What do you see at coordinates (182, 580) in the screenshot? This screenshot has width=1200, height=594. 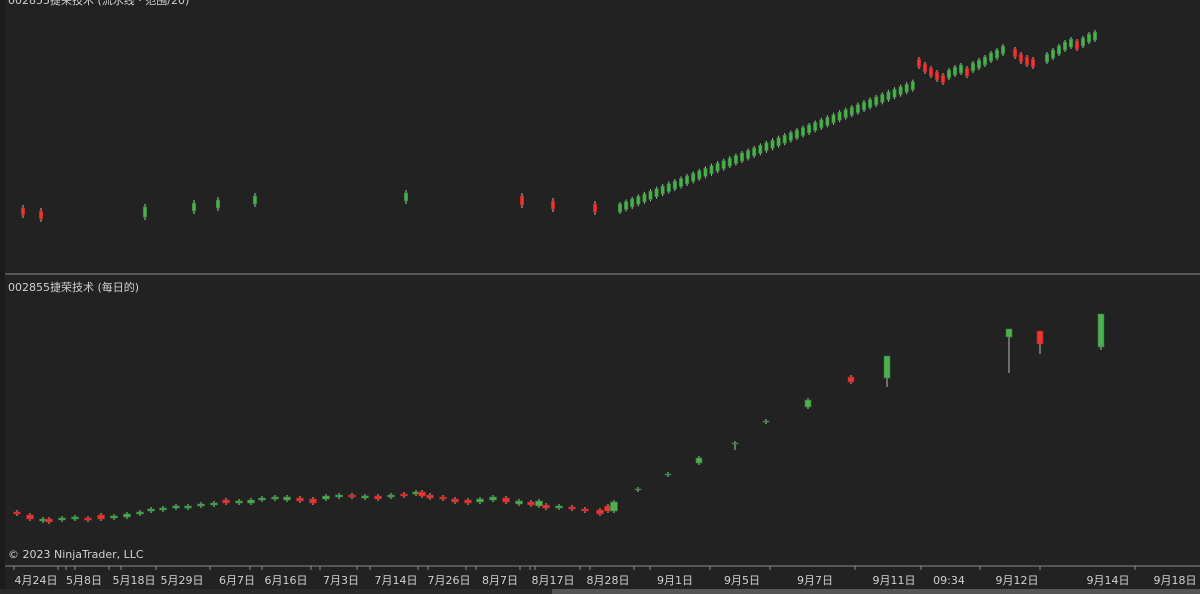 I see `axis-tick-label: 5月29日` at bounding box center [182, 580].